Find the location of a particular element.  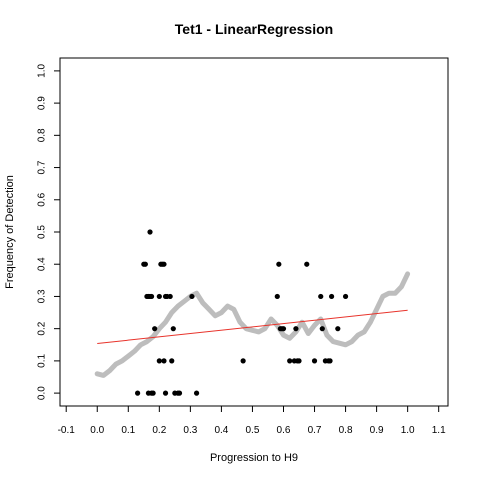

y-tick-label: 0.6 is located at coordinates (42, 199).